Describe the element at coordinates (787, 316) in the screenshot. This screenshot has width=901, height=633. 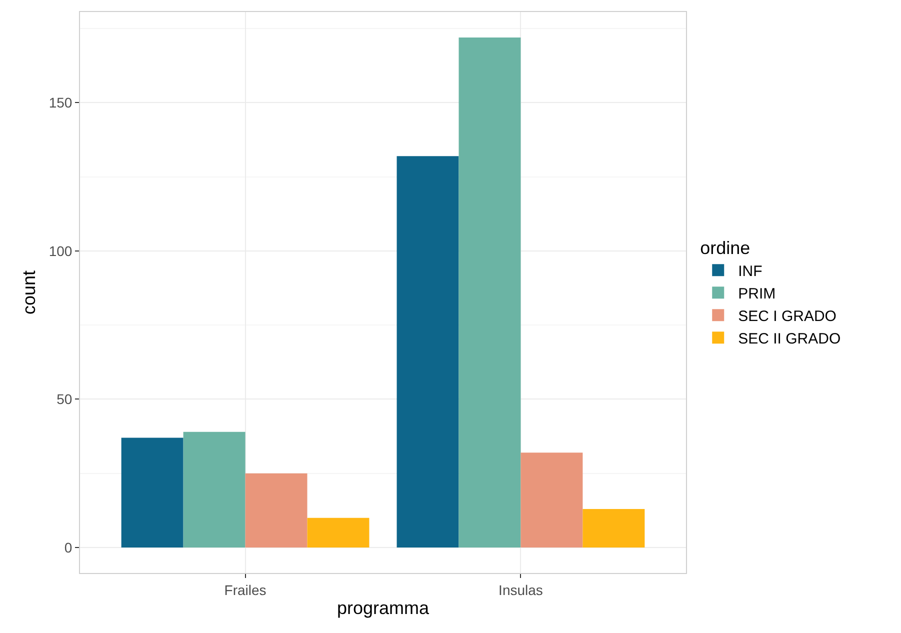
I see `legend-label: SEC I GRADO` at that location.